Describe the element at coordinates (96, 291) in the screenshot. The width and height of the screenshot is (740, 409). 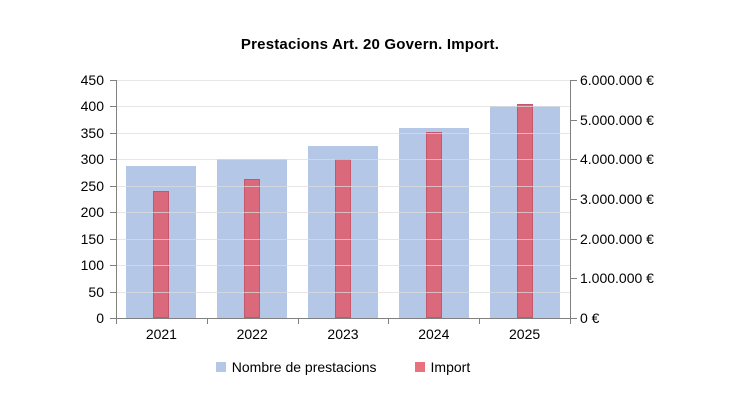
I see `y-axis-left-tick-label: 50` at that location.